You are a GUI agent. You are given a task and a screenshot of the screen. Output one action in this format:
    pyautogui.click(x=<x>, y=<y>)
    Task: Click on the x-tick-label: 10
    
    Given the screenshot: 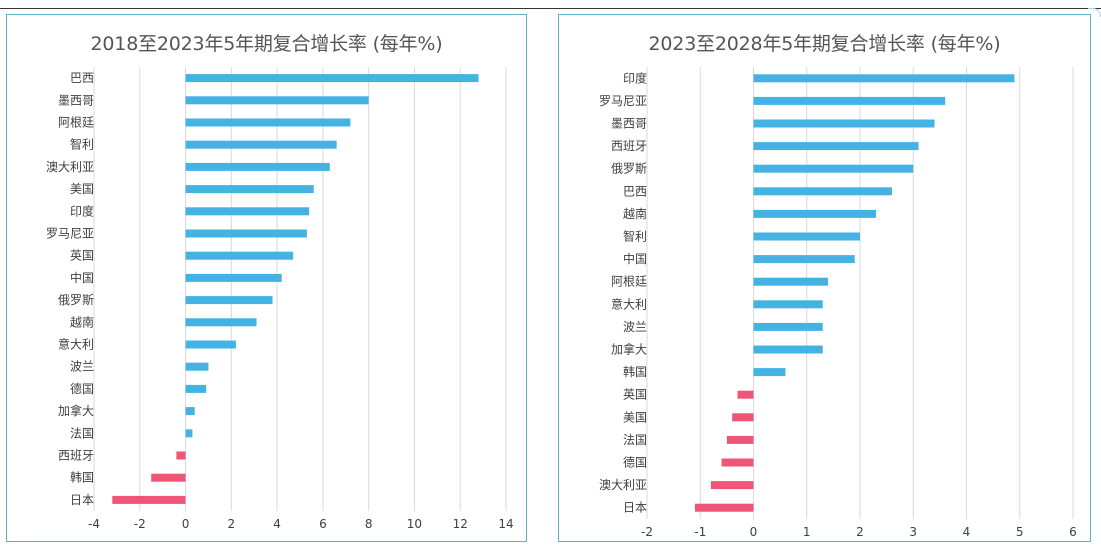 What is the action you would take?
    pyautogui.click(x=414, y=524)
    